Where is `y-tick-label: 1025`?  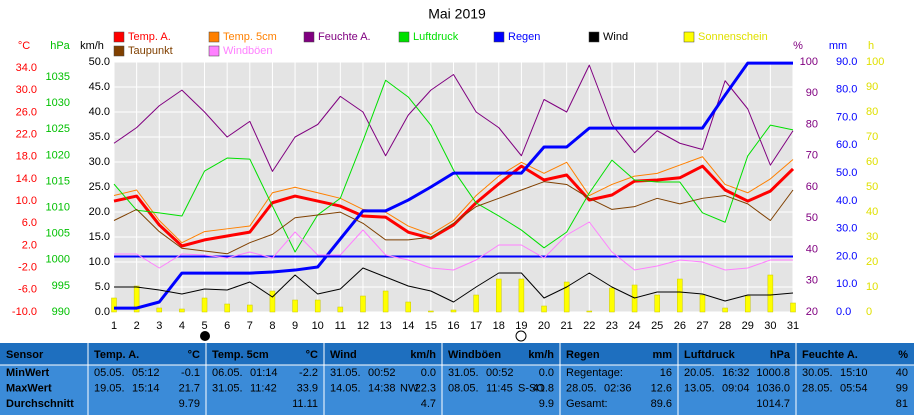
y-tick-label: 1025 is located at coordinates (58, 129).